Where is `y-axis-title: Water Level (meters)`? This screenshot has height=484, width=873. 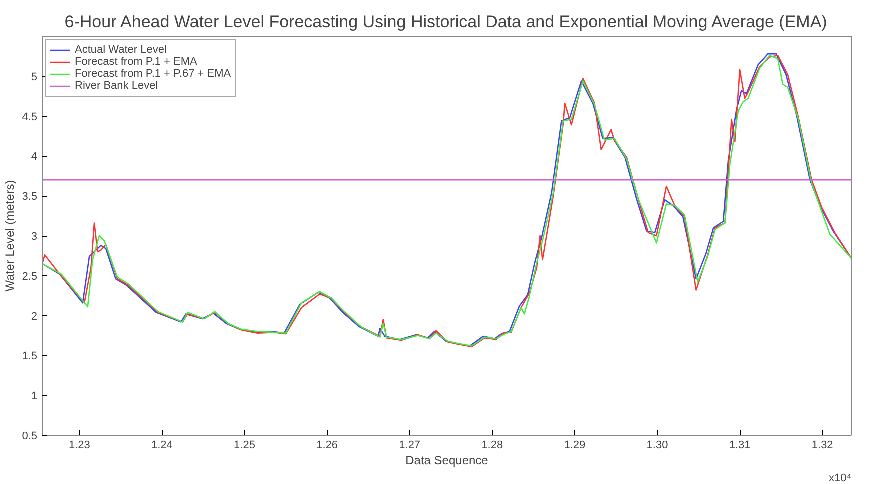
y-axis-title: Water Level (meters) is located at coordinates (10, 236).